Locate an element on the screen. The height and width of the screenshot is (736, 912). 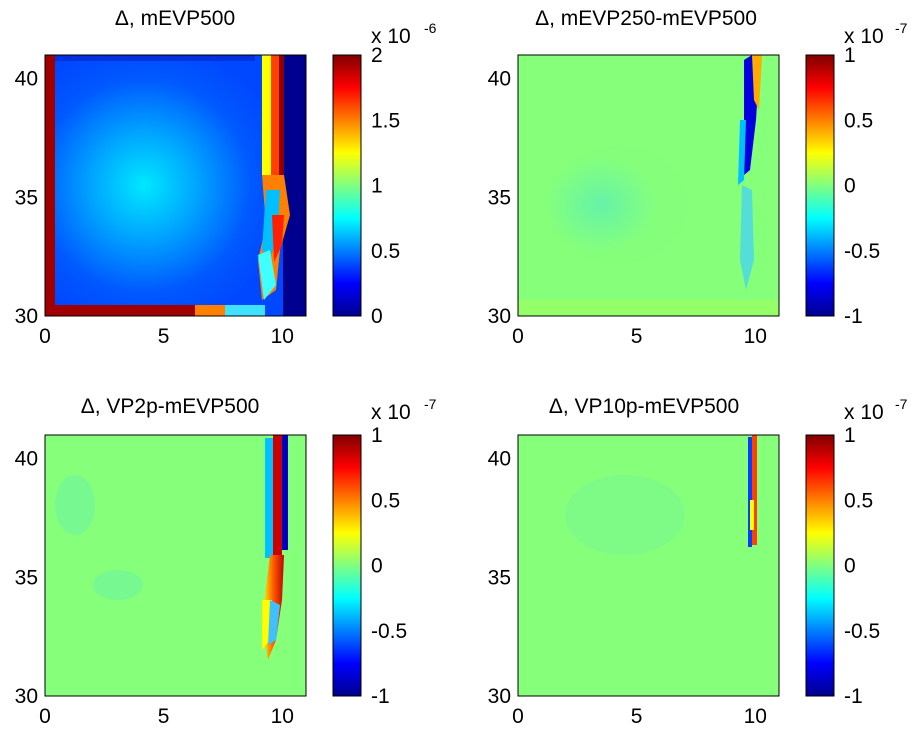
colorbar-exponent: -6 is located at coordinates (430, 28).